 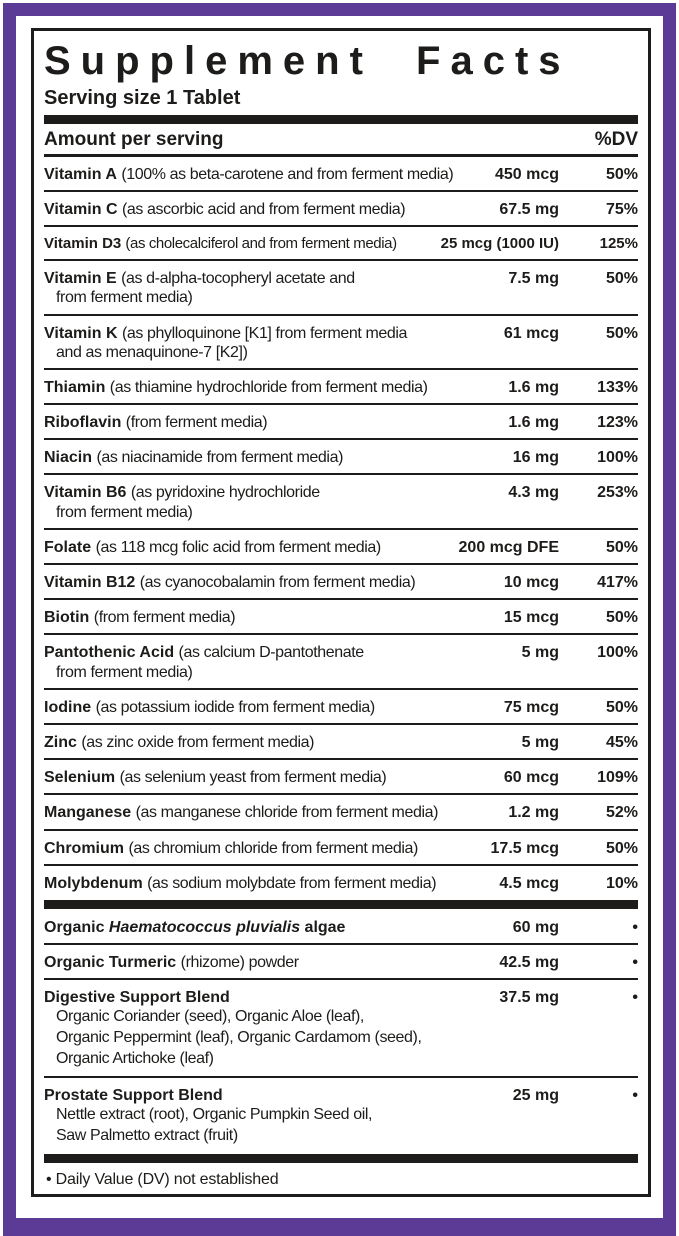 What do you see at coordinates (60, 742) in the screenshot?
I see `nutrient-name: Zinc` at bounding box center [60, 742].